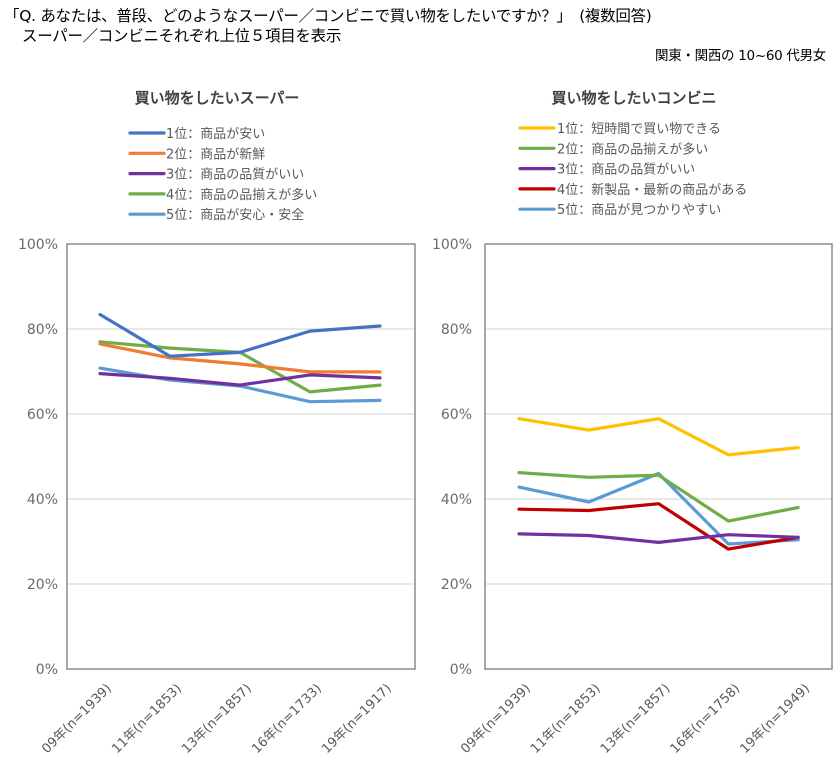 The width and height of the screenshot is (840, 772). What do you see at coordinates (639, 210) in the screenshot?
I see `legend-label: 5位：商品が見つかりやすい` at bounding box center [639, 210].